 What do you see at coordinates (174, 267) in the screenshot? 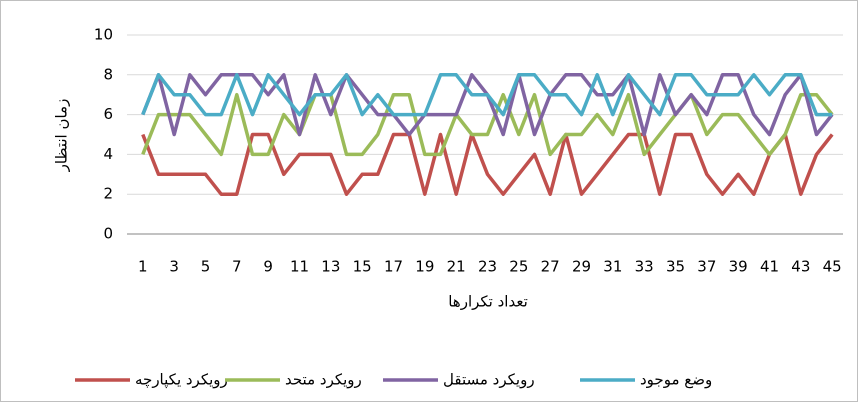
I see `x-tick-label: 3` at bounding box center [174, 267].